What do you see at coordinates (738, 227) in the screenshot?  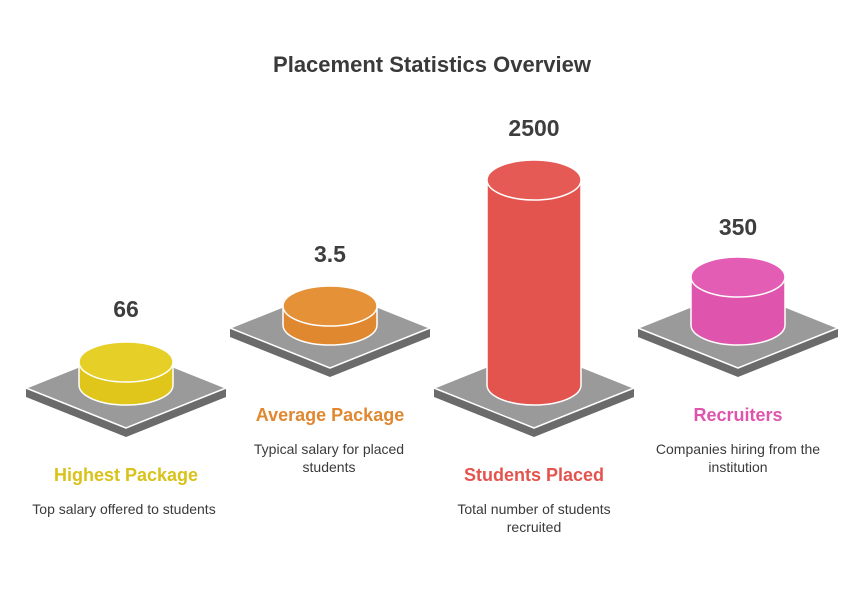 I see `recruiters-value: 350` at bounding box center [738, 227].